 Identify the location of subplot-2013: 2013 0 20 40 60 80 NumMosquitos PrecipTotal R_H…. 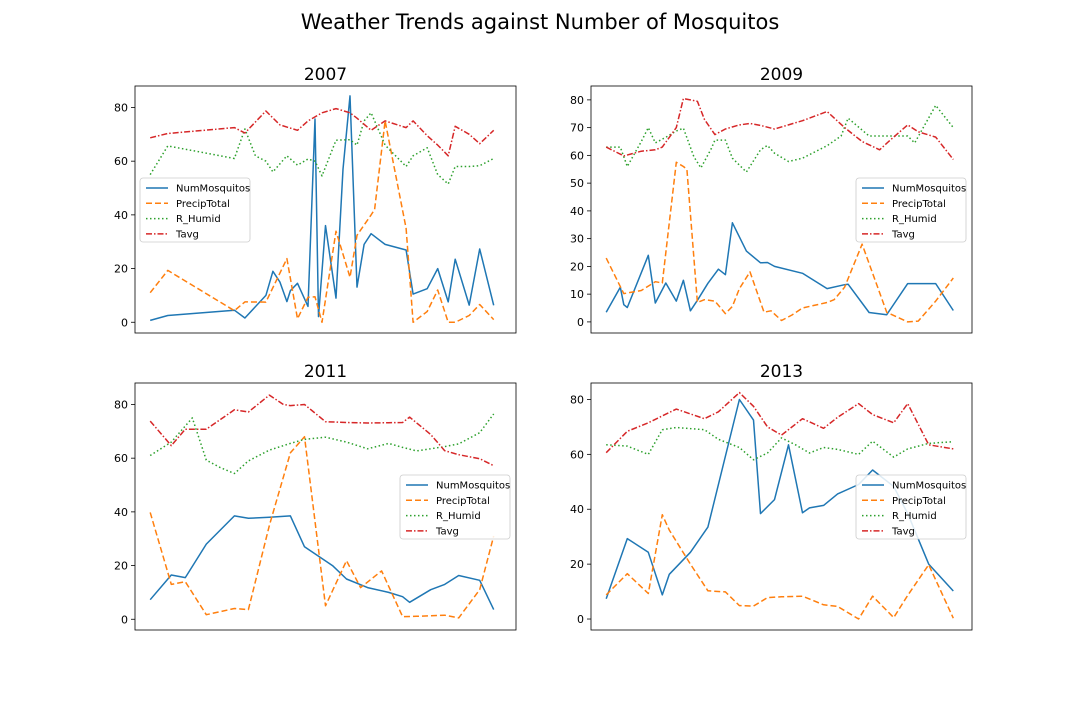
(771, 496).